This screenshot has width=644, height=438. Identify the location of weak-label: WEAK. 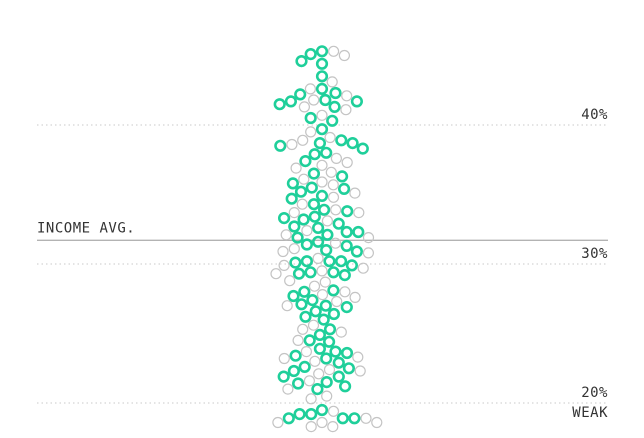
(590, 413).